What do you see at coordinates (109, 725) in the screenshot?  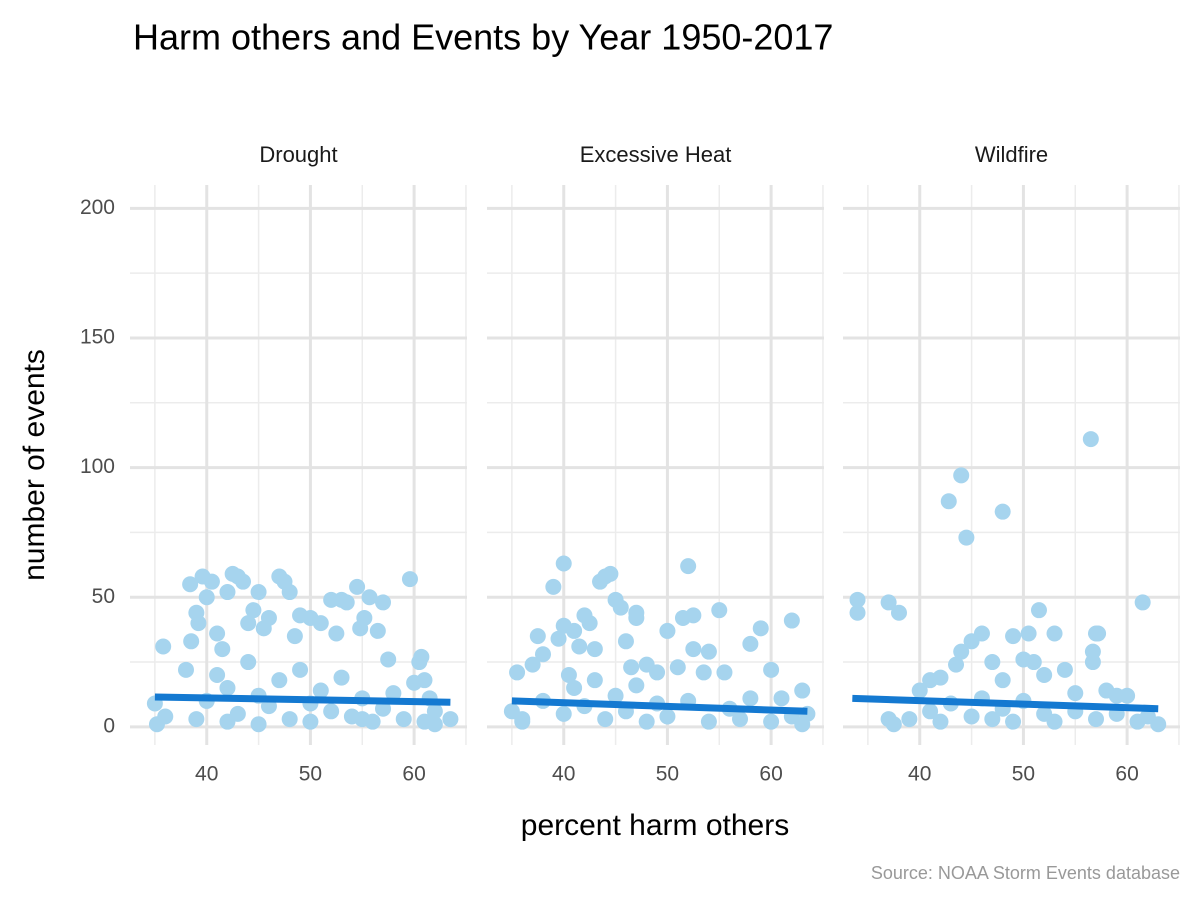 I see `y-tick-label: 0` at bounding box center [109, 725].